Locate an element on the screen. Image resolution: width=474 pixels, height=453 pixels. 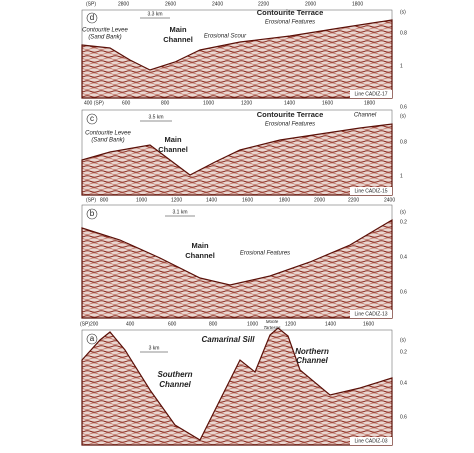
feature-label: Northern is located at coordinates (312, 351).